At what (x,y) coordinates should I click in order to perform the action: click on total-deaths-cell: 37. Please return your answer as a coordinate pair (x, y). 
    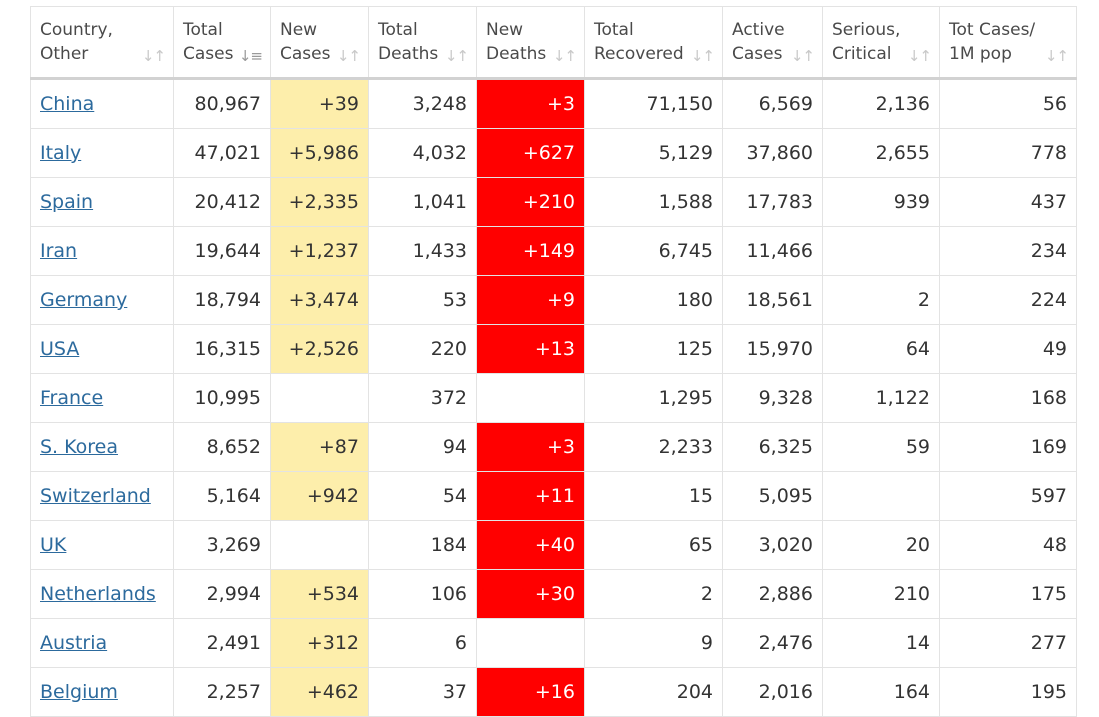
    Looking at the image, I should click on (422, 692).